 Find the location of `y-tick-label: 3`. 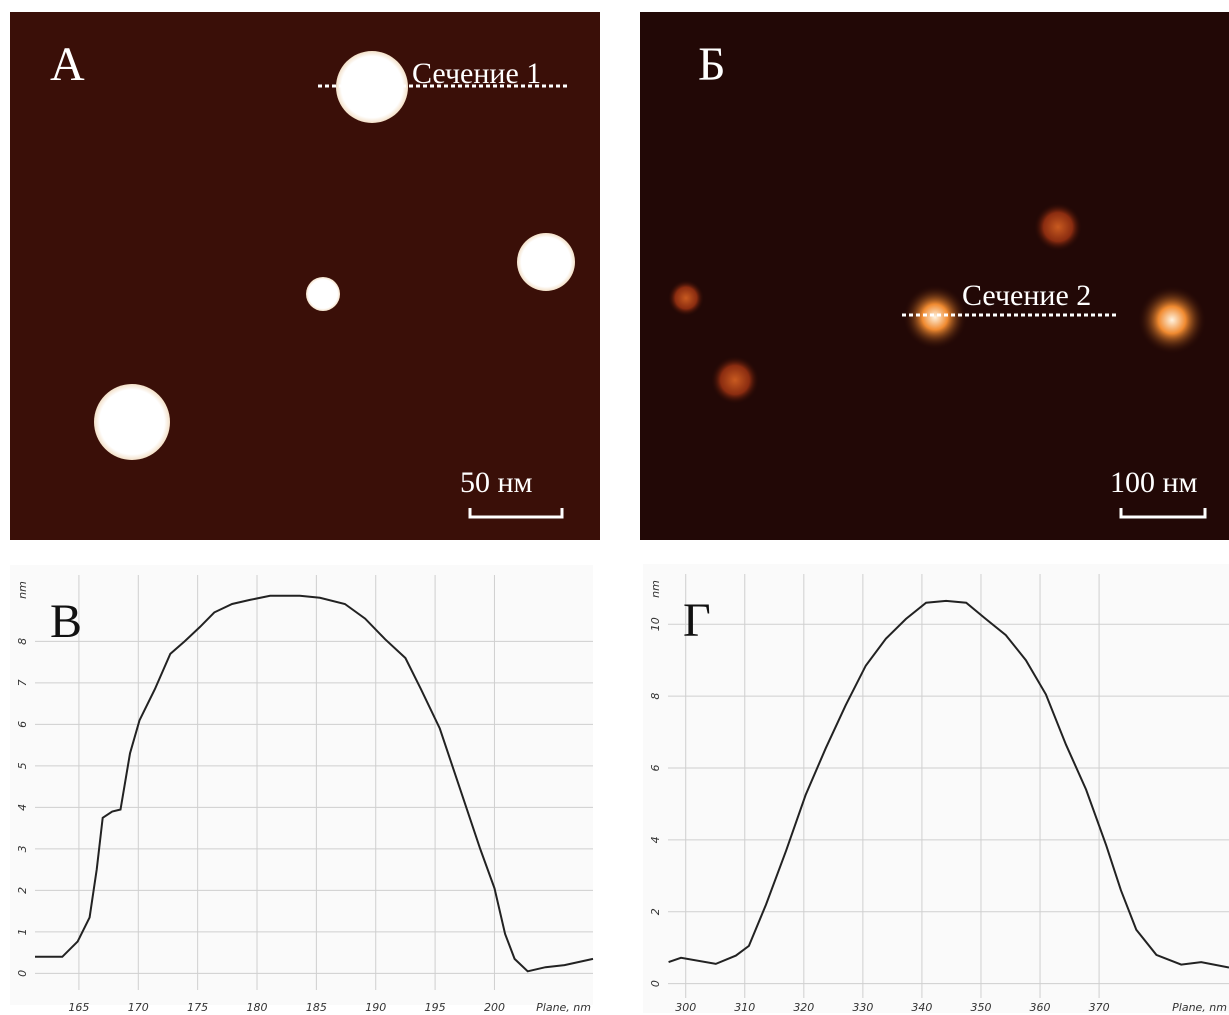

y-tick-label: 3 is located at coordinates (22, 848).